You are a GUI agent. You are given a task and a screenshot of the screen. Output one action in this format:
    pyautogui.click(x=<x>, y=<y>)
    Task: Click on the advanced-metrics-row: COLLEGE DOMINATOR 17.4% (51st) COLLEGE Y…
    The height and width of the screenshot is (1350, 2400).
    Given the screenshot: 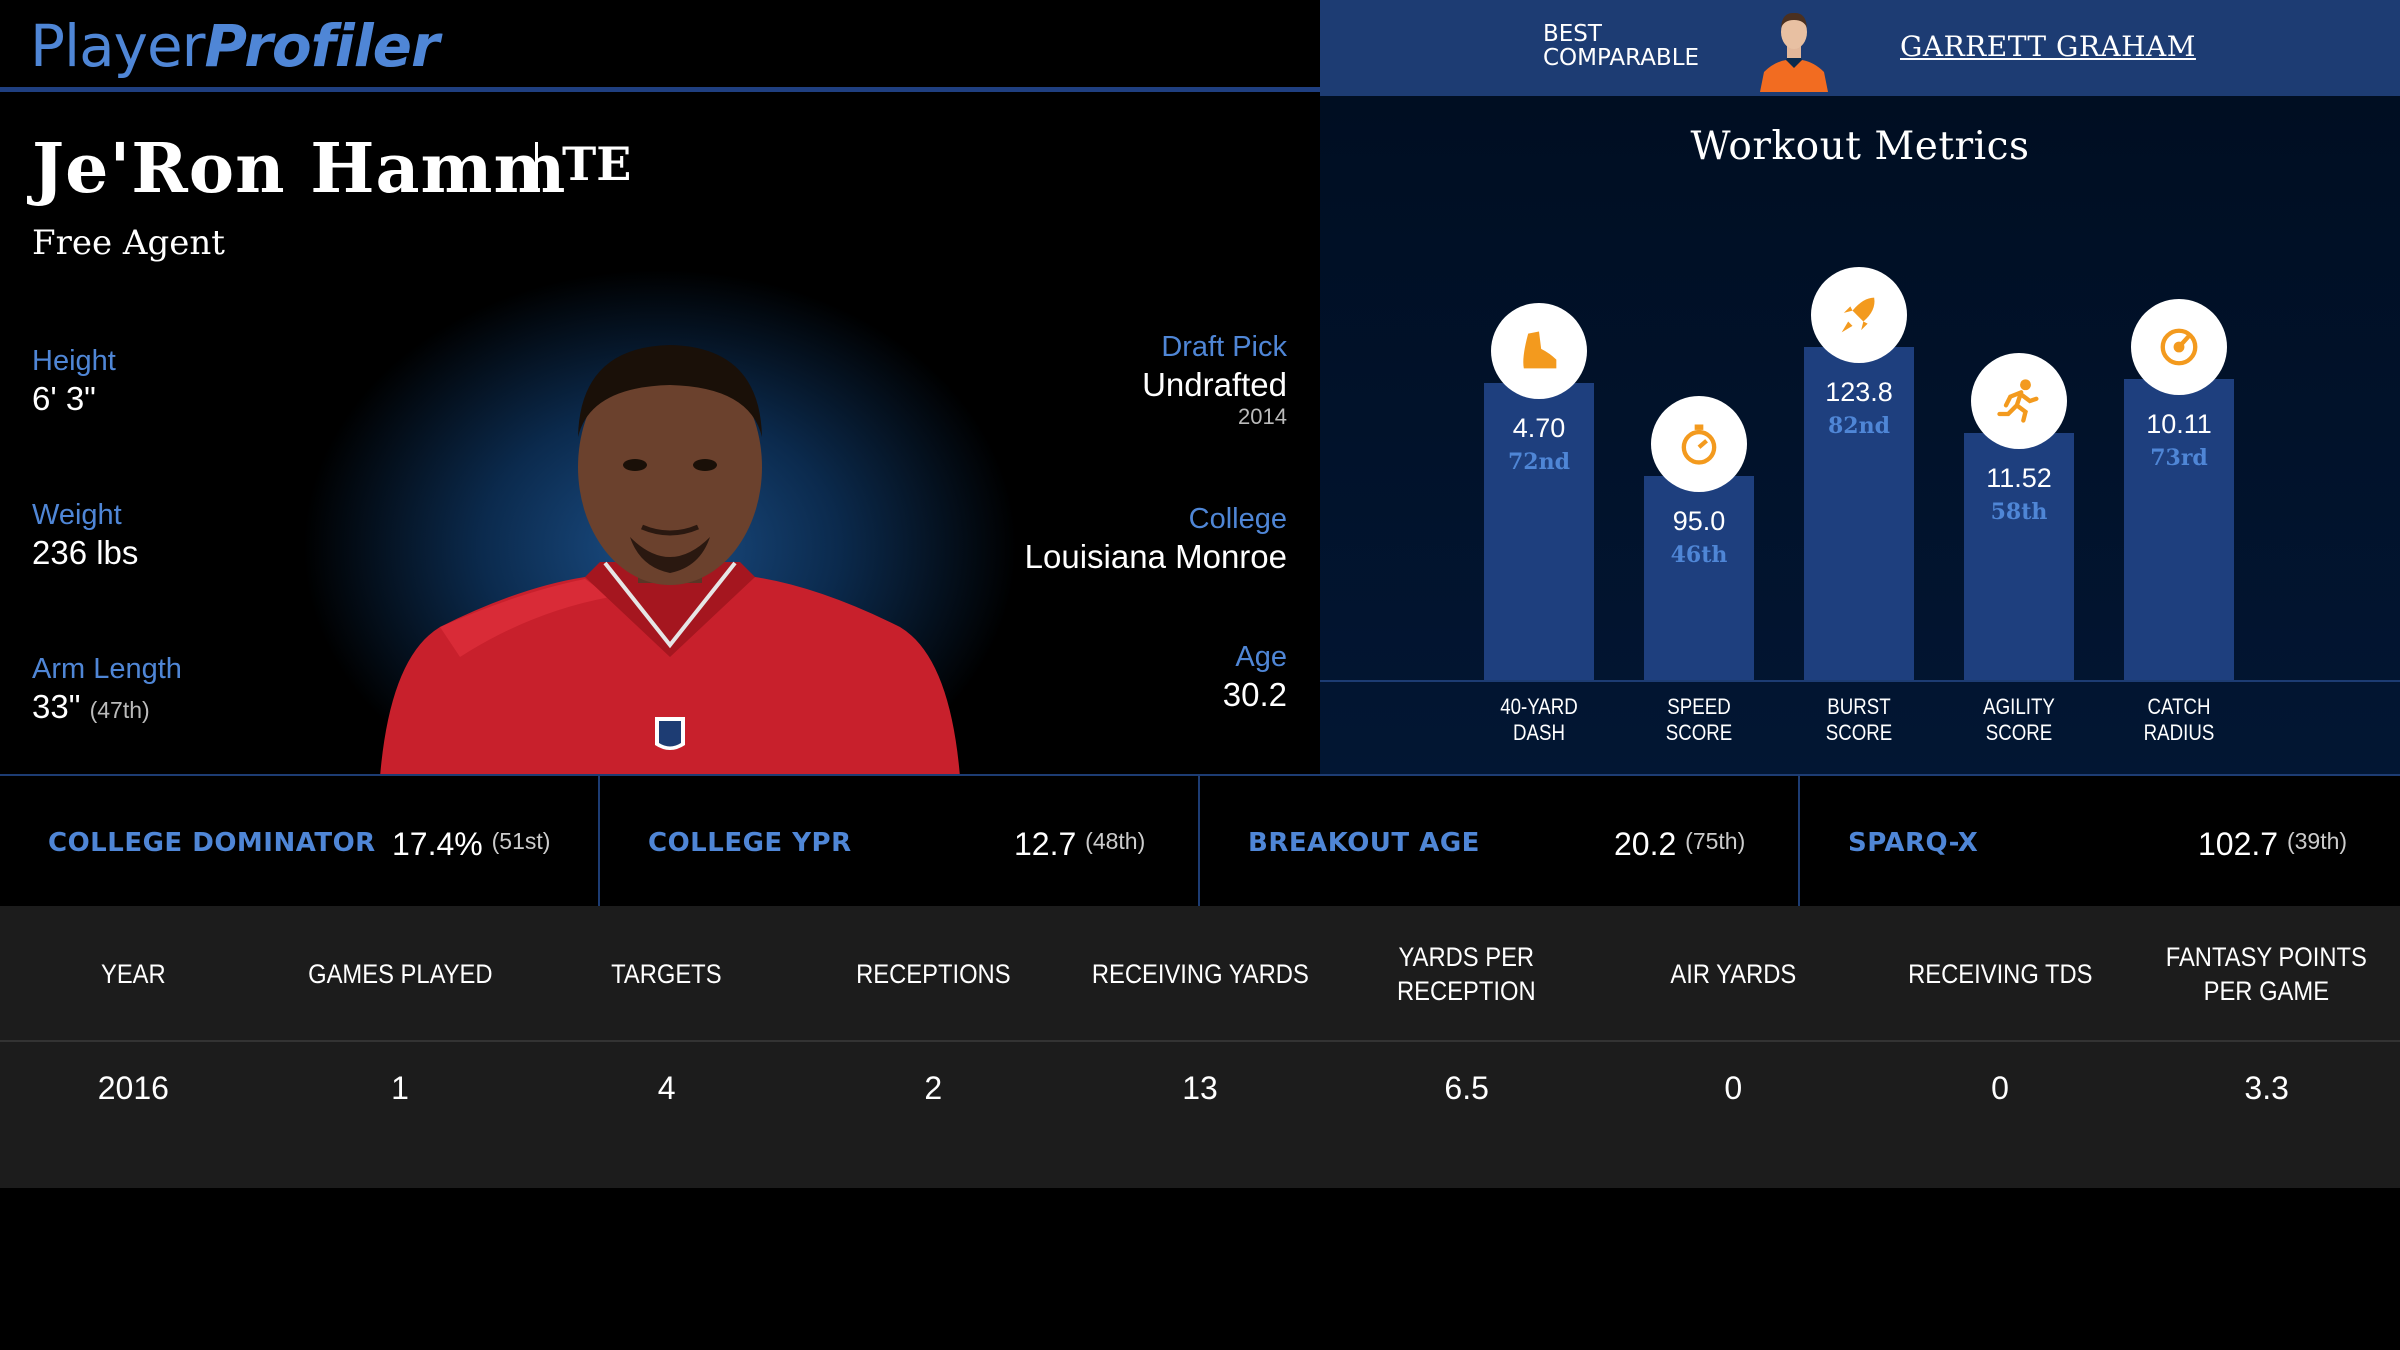 What is the action you would take?
    pyautogui.click(x=1200, y=840)
    